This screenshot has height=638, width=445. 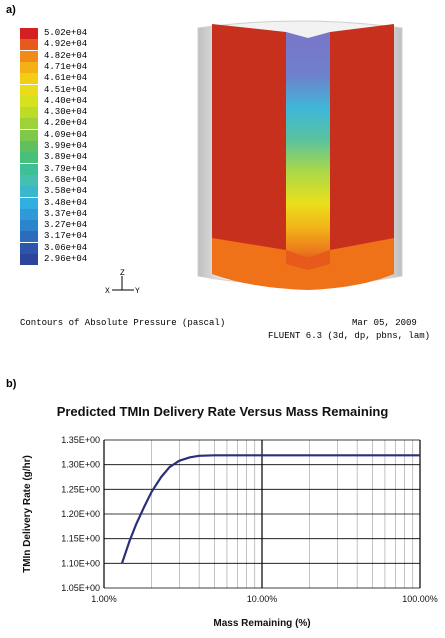 What do you see at coordinates (80, 465) in the screenshot?
I see `y-tick-label: 1.30E+00` at bounding box center [80, 465].